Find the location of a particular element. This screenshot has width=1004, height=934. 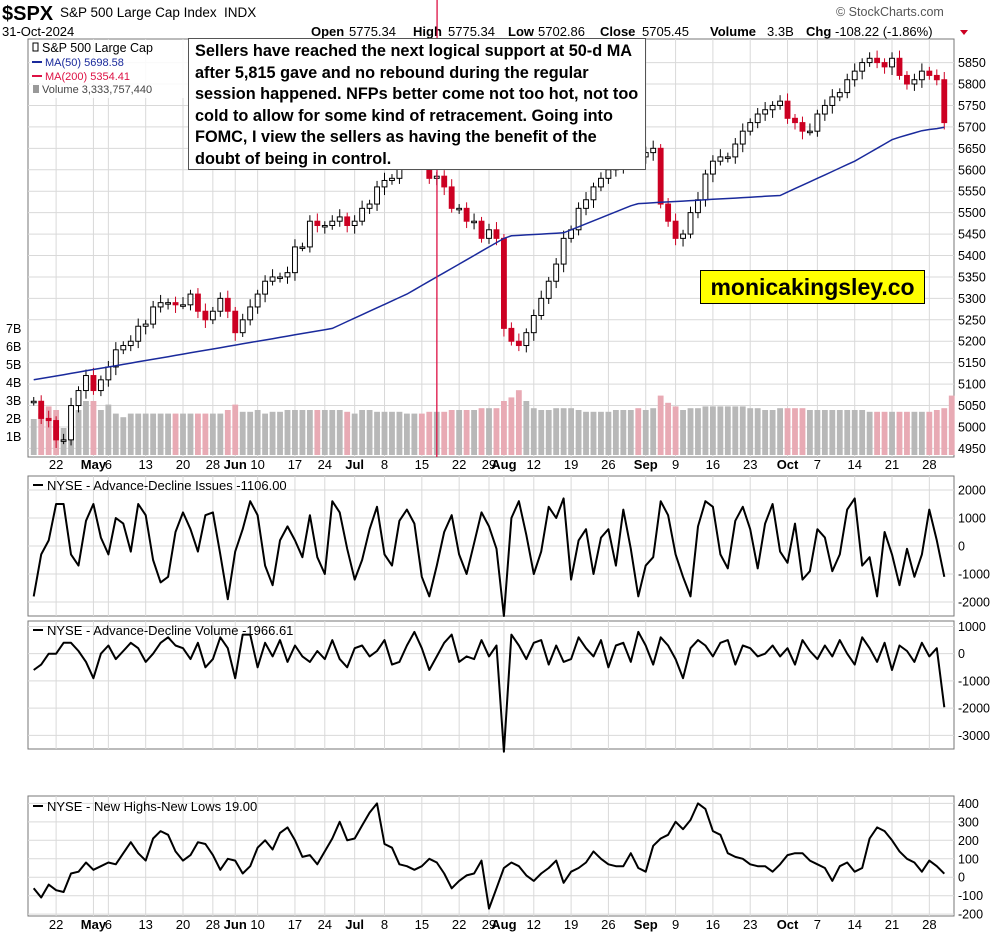

y-tick-label-0-7: 5300 is located at coordinates (972, 299).